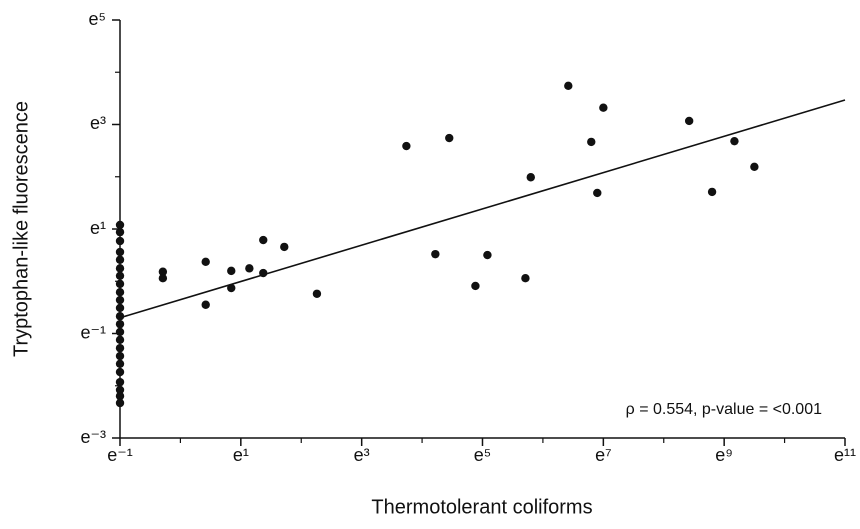 The width and height of the screenshot is (860, 529). What do you see at coordinates (362, 455) in the screenshot?
I see `x-tick-label: e³` at bounding box center [362, 455].